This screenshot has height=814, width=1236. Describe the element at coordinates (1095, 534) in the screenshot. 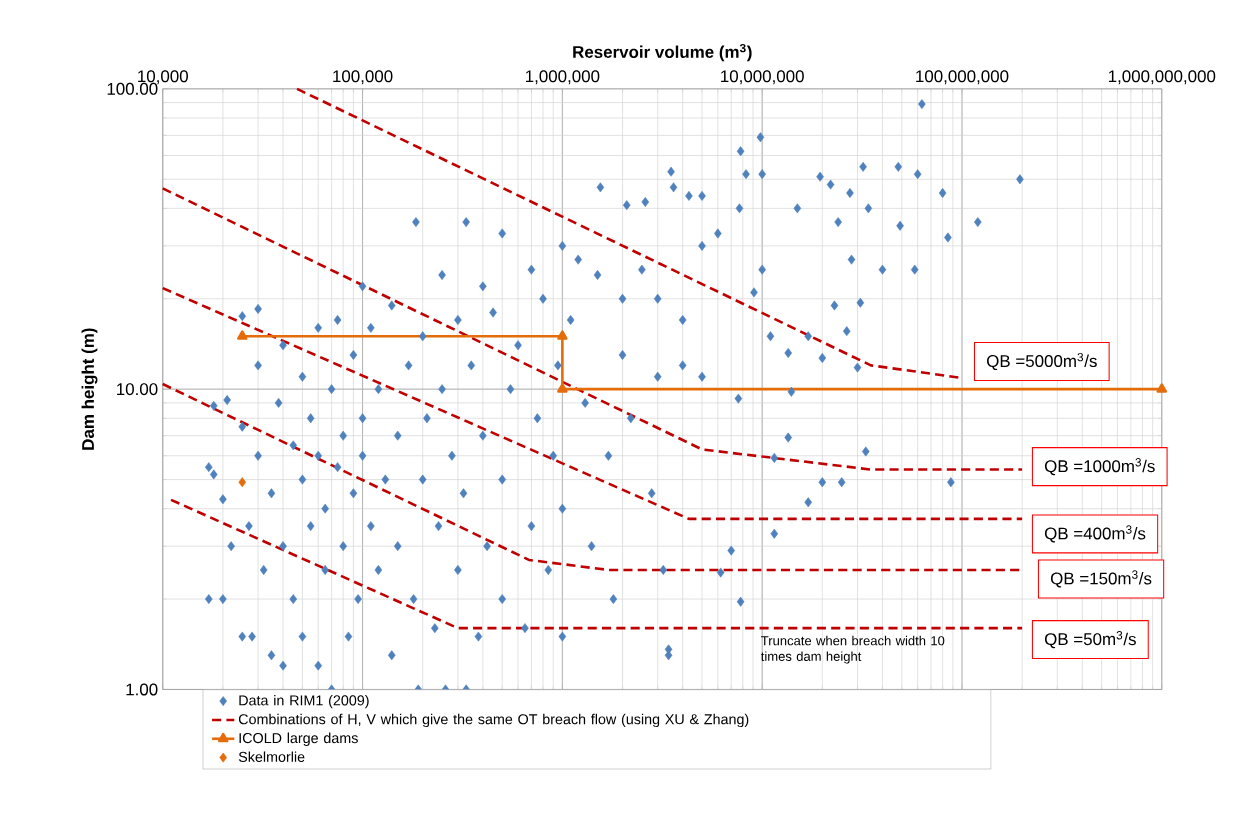

I see `annotation: QB =400m$^{3}$/s` at that location.